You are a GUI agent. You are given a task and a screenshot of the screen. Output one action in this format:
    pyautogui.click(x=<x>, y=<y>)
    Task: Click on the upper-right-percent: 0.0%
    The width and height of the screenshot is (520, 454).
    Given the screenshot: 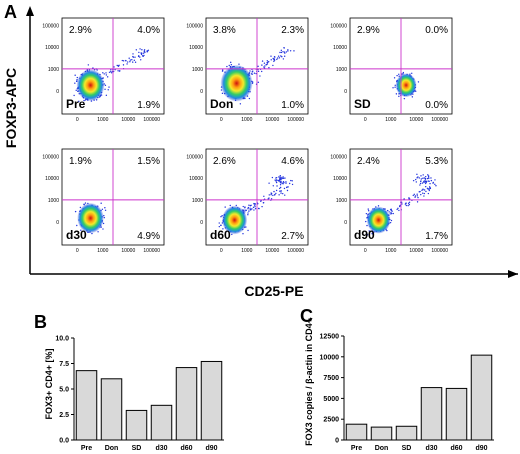 What is the action you would take?
    pyautogui.click(x=436, y=30)
    